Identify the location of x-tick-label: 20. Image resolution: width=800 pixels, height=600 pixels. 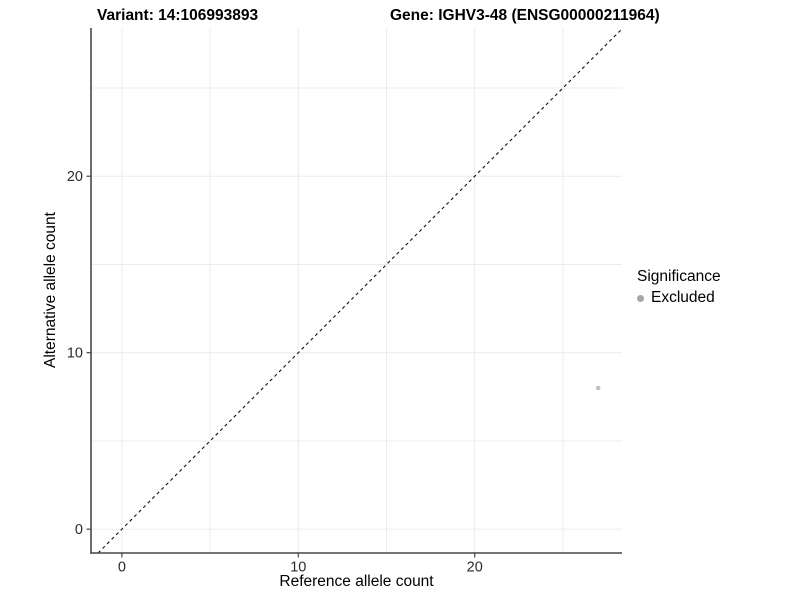
(475, 568).